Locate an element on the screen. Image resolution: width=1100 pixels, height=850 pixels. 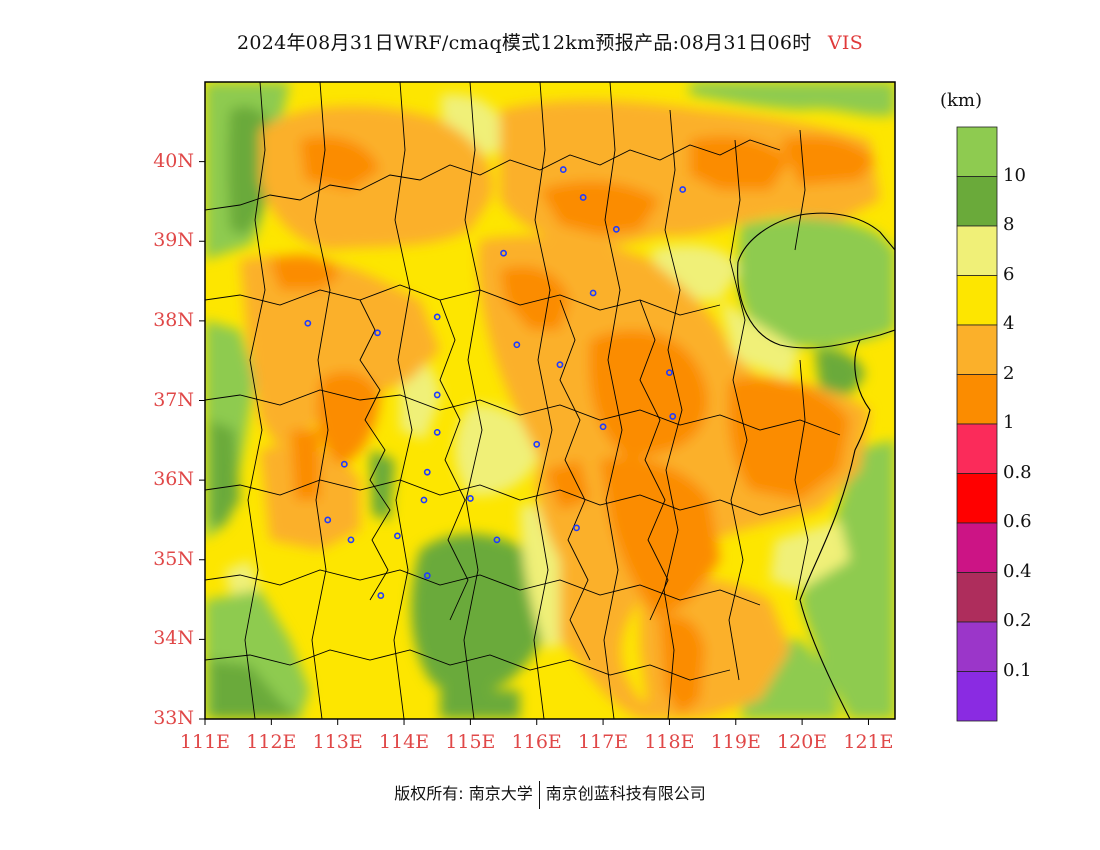
title-variable: VIS is located at coordinates (845, 43).